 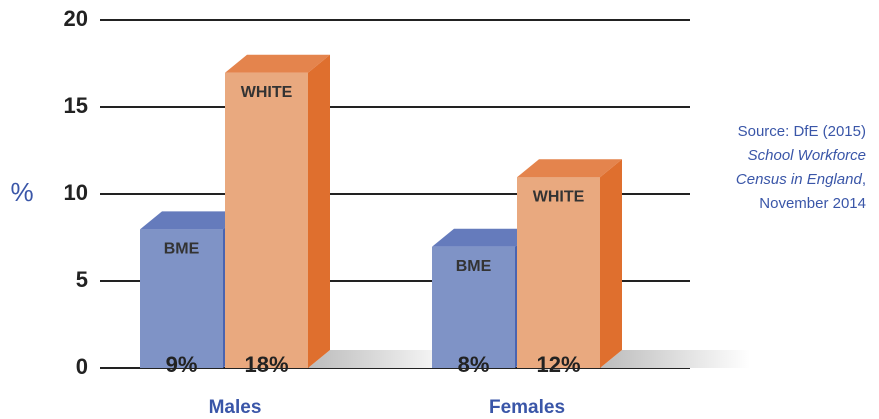 I want to click on source-line: School Workforce, so click(x=807, y=155).